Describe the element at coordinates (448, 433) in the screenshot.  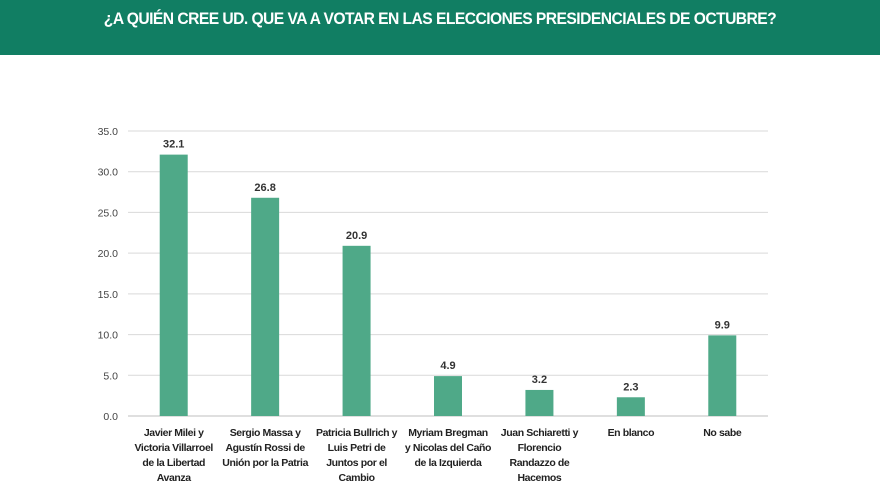
I see `x-category-label: Myriam Bregman` at that location.